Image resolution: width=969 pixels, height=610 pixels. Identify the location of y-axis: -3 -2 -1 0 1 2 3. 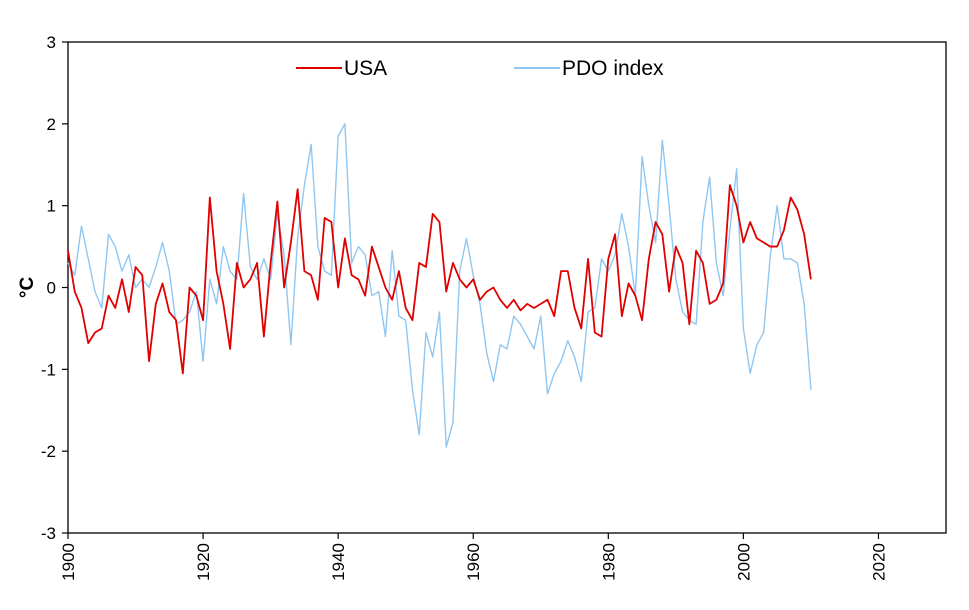
(54, 288).